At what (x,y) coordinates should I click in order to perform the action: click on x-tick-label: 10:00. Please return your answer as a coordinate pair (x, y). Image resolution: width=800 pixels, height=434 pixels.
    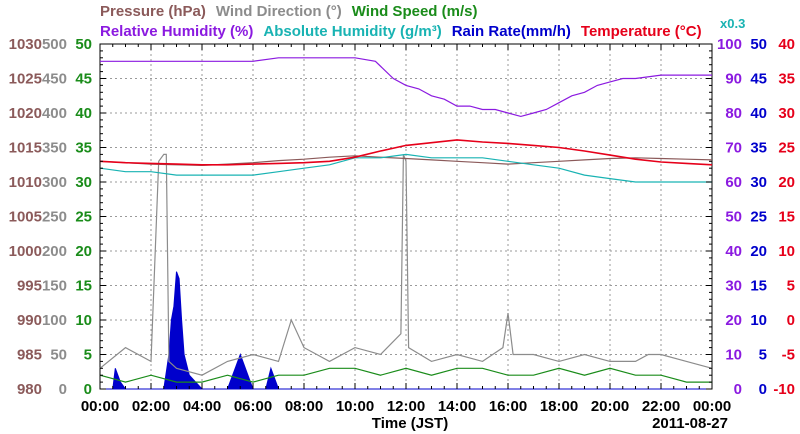
    Looking at the image, I should click on (355, 406).